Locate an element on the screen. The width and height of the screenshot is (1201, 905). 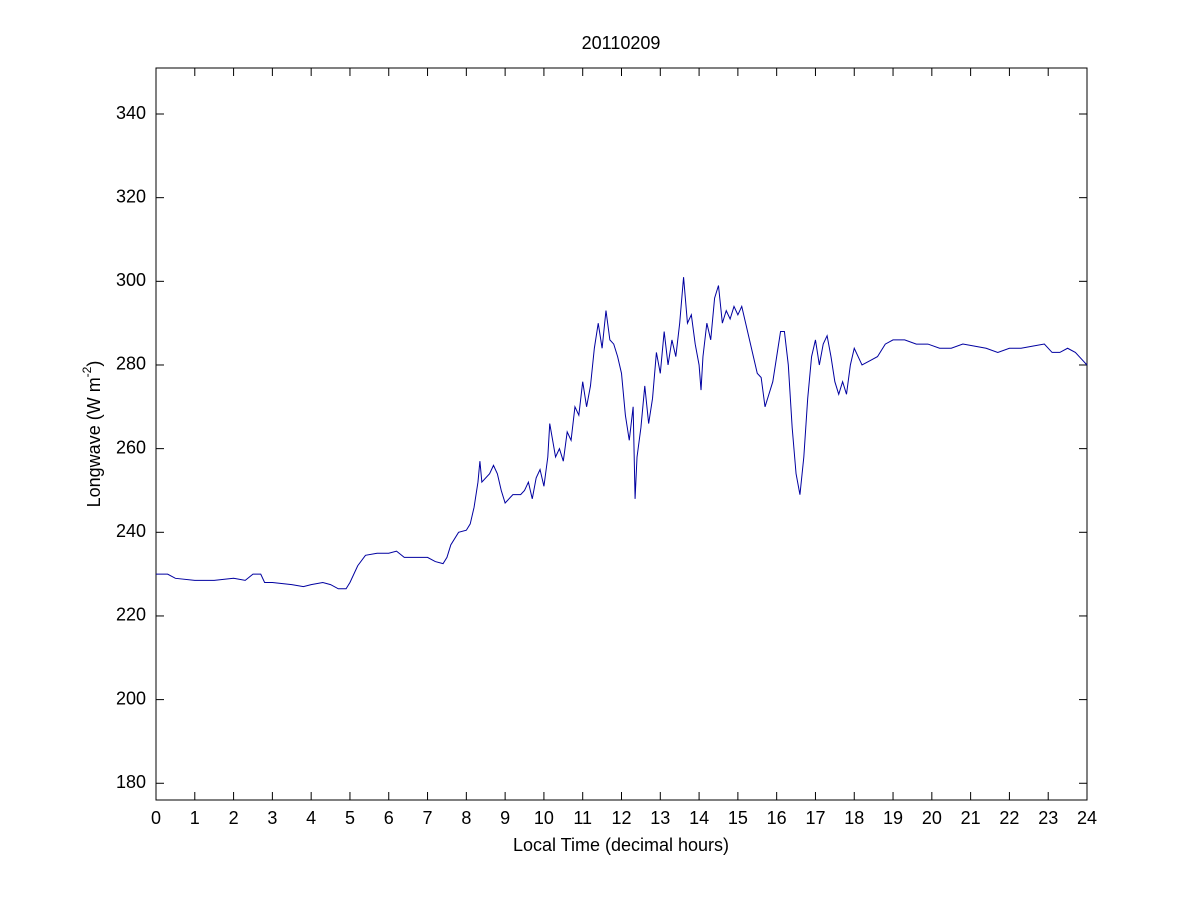
x-tick-label: 18 is located at coordinates (854, 818).